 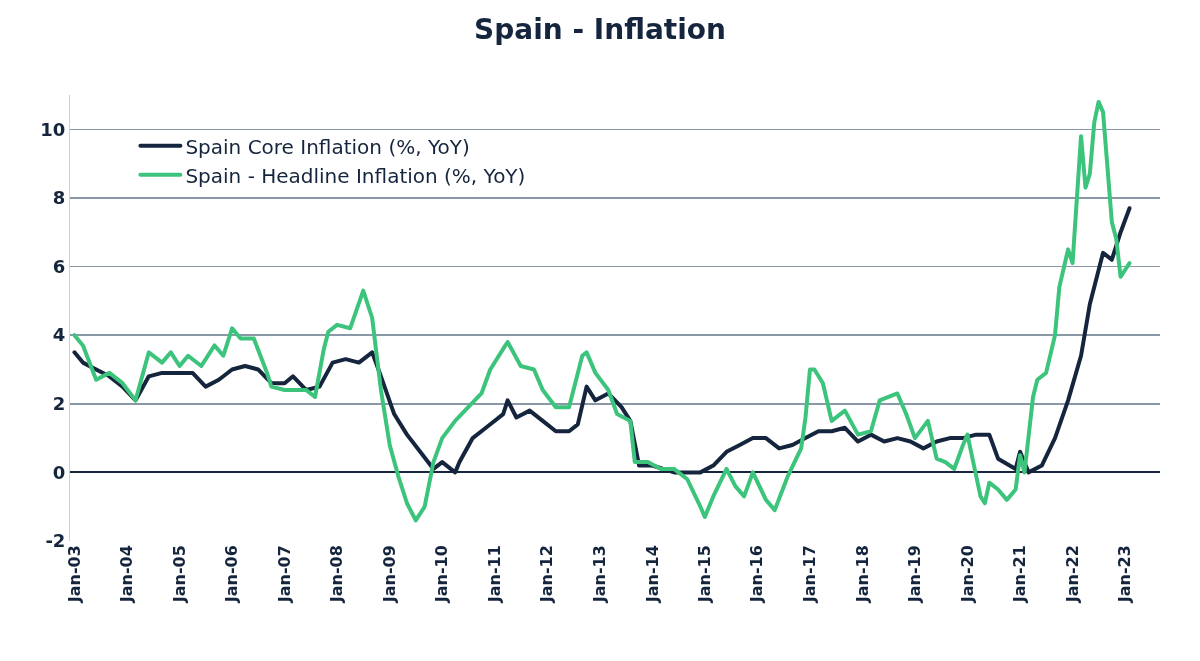 I want to click on x-tick-label: Jan-12, so click(x=547, y=574).